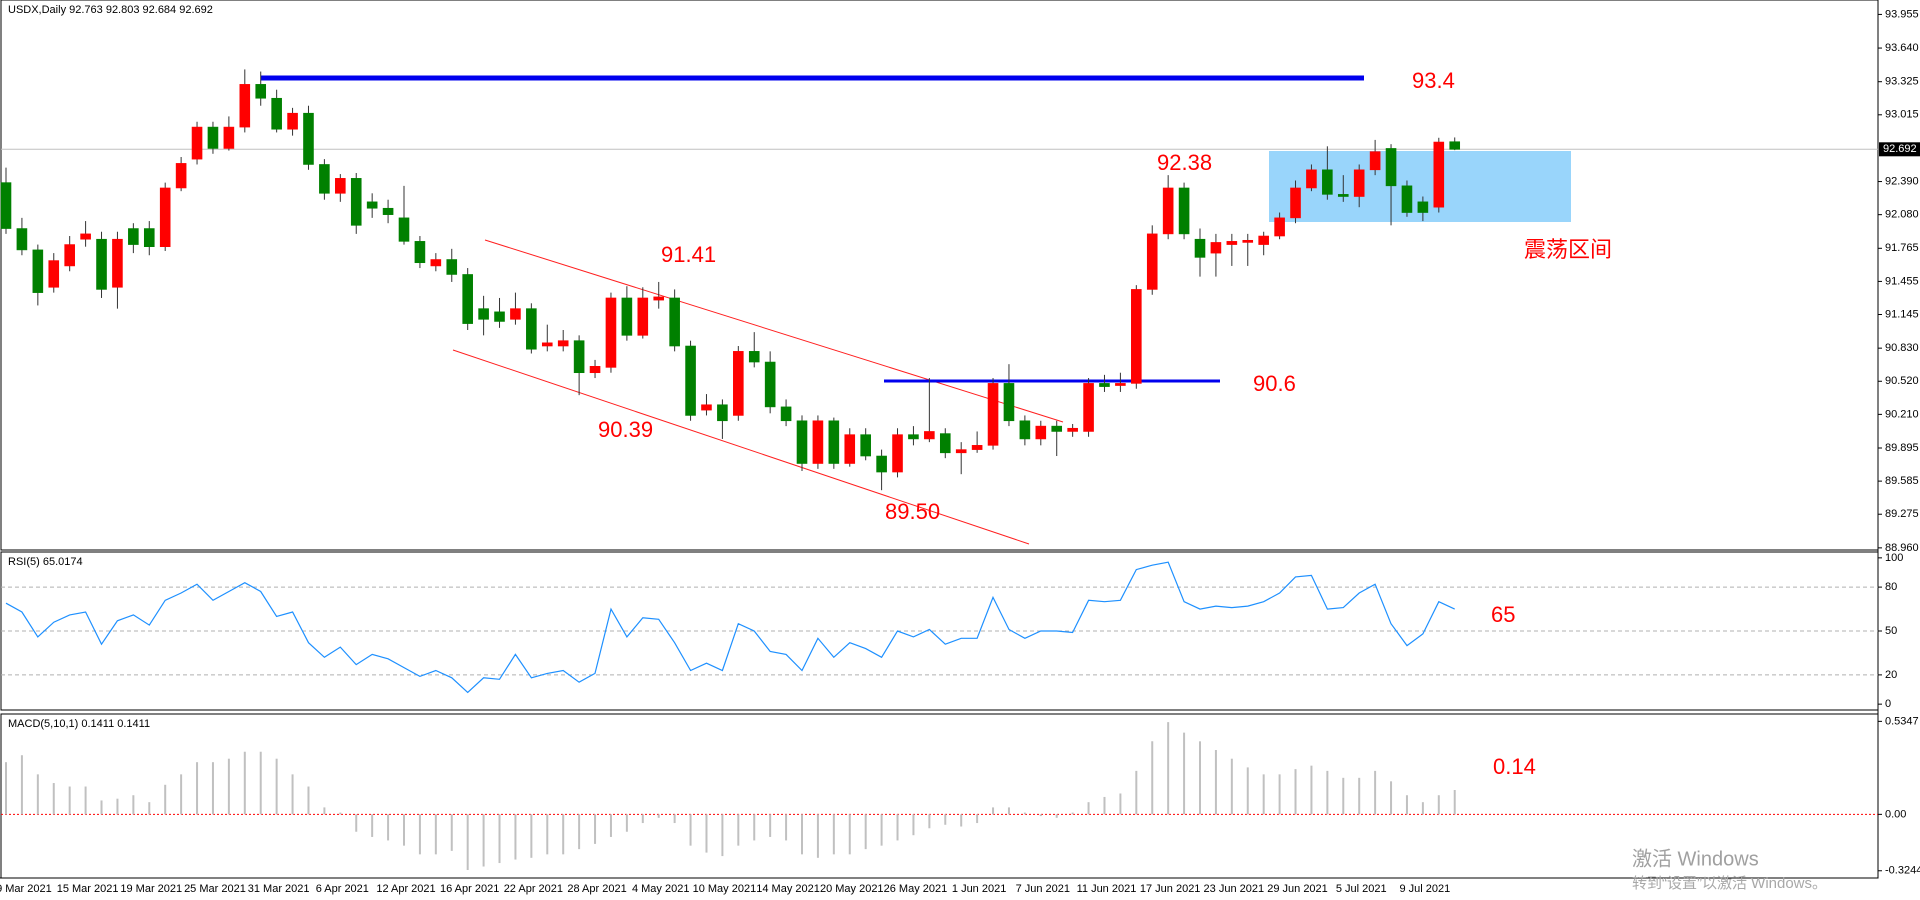 This screenshot has width=1920, height=900. What do you see at coordinates (1170, 889) in the screenshot?
I see `x-tick-label: 17 Jun 2021` at bounding box center [1170, 889].